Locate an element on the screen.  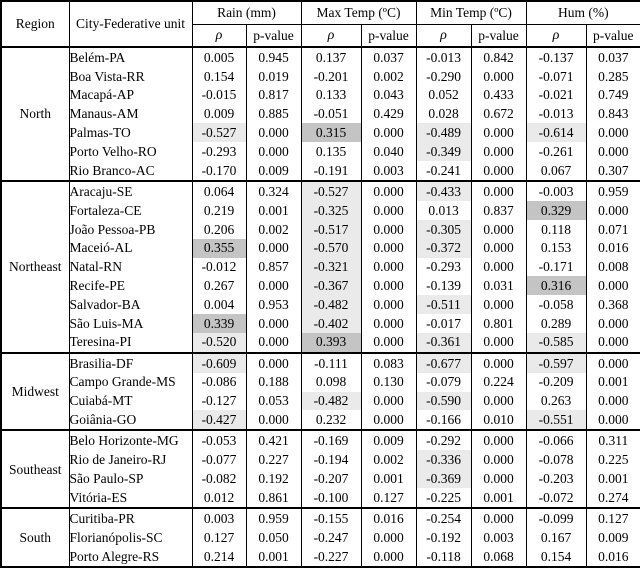
rho-cell: 0.098 is located at coordinates (331, 382).